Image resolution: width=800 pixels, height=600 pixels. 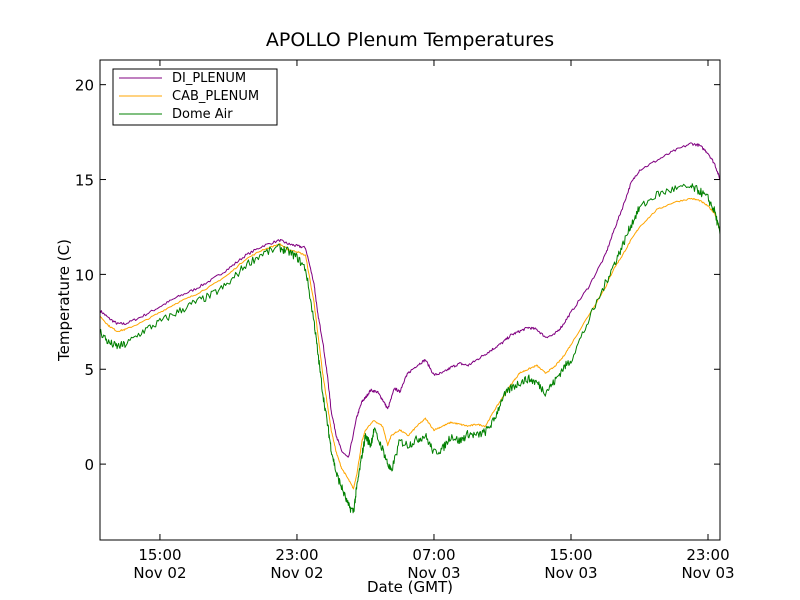 I want to click on y-axis-label: Temperature (C), so click(x=64, y=300).